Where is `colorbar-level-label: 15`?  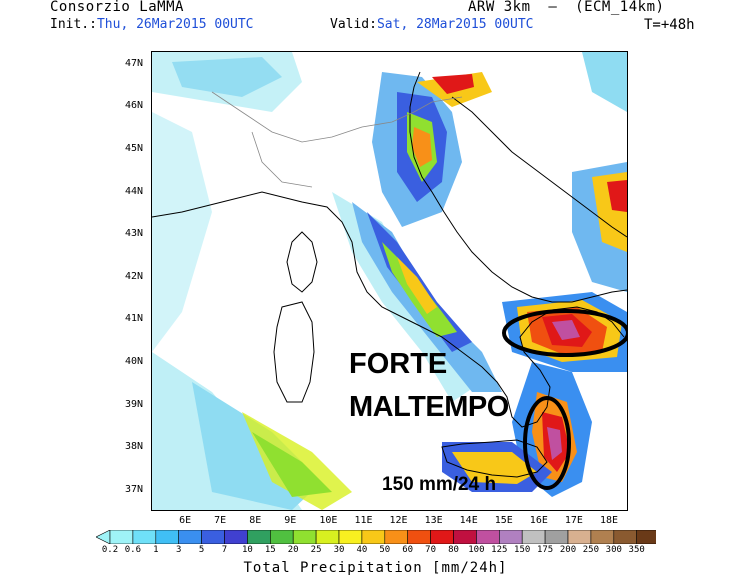
colorbar-level-label: 15 is located at coordinates (270, 550).